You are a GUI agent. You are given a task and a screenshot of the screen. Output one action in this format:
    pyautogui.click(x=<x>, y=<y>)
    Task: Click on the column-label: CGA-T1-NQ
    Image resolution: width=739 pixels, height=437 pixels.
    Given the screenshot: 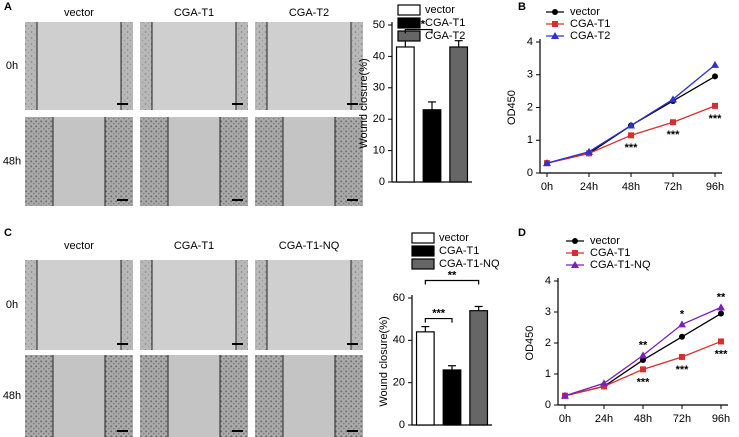 What is the action you would take?
    pyautogui.click(x=309, y=246)
    